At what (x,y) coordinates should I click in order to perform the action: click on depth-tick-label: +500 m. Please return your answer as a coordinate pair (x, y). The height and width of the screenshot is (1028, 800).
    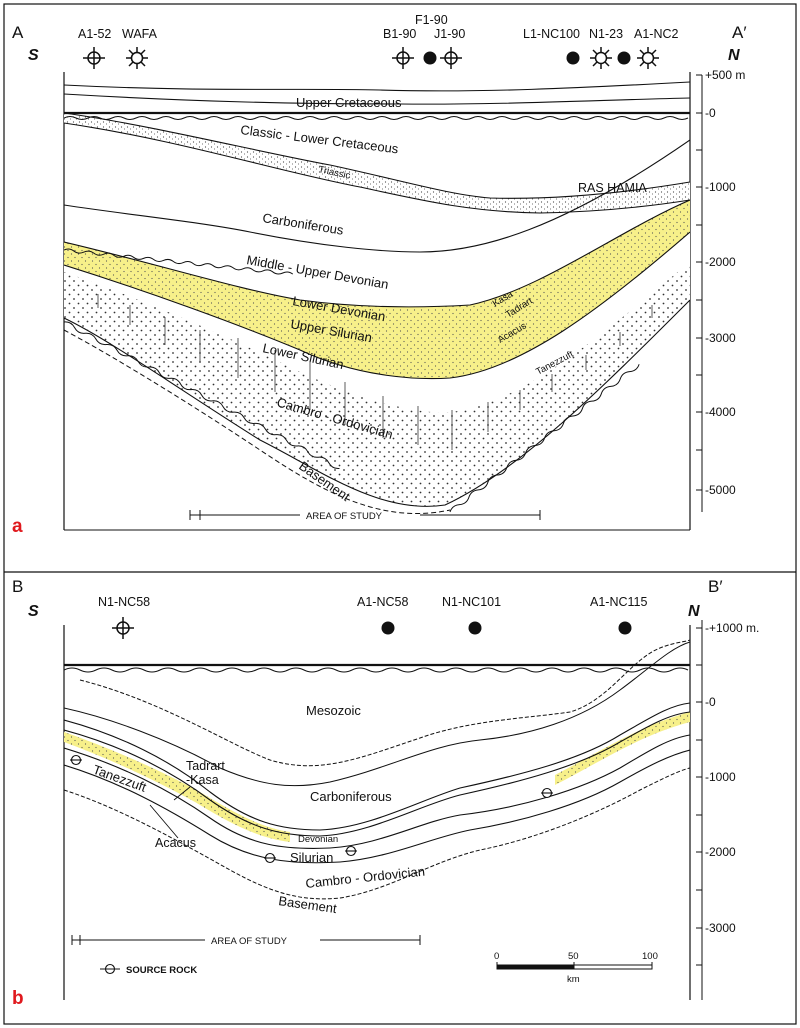
    Looking at the image, I should click on (725, 75).